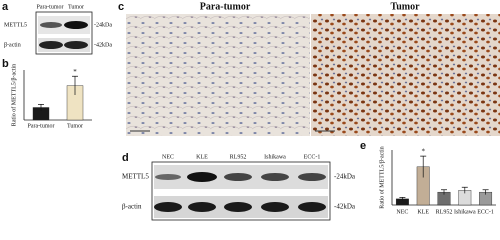 This screenshot has height=240, width=500. What do you see at coordinates (225, 6) in the screenshot?
I see `image-title: Para-tumor` at bounding box center [225, 6].